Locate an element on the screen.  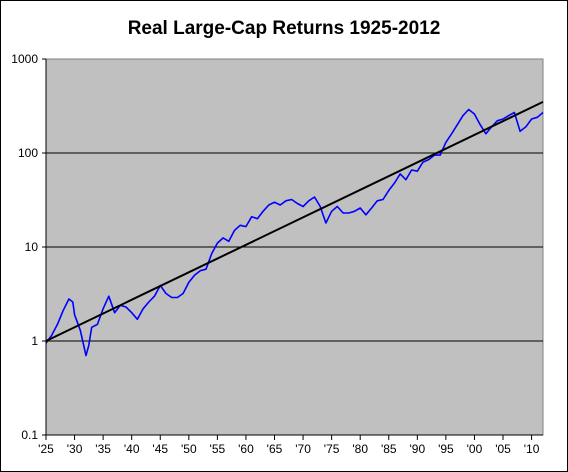
x-tick-label: '35 is located at coordinates (103, 449).